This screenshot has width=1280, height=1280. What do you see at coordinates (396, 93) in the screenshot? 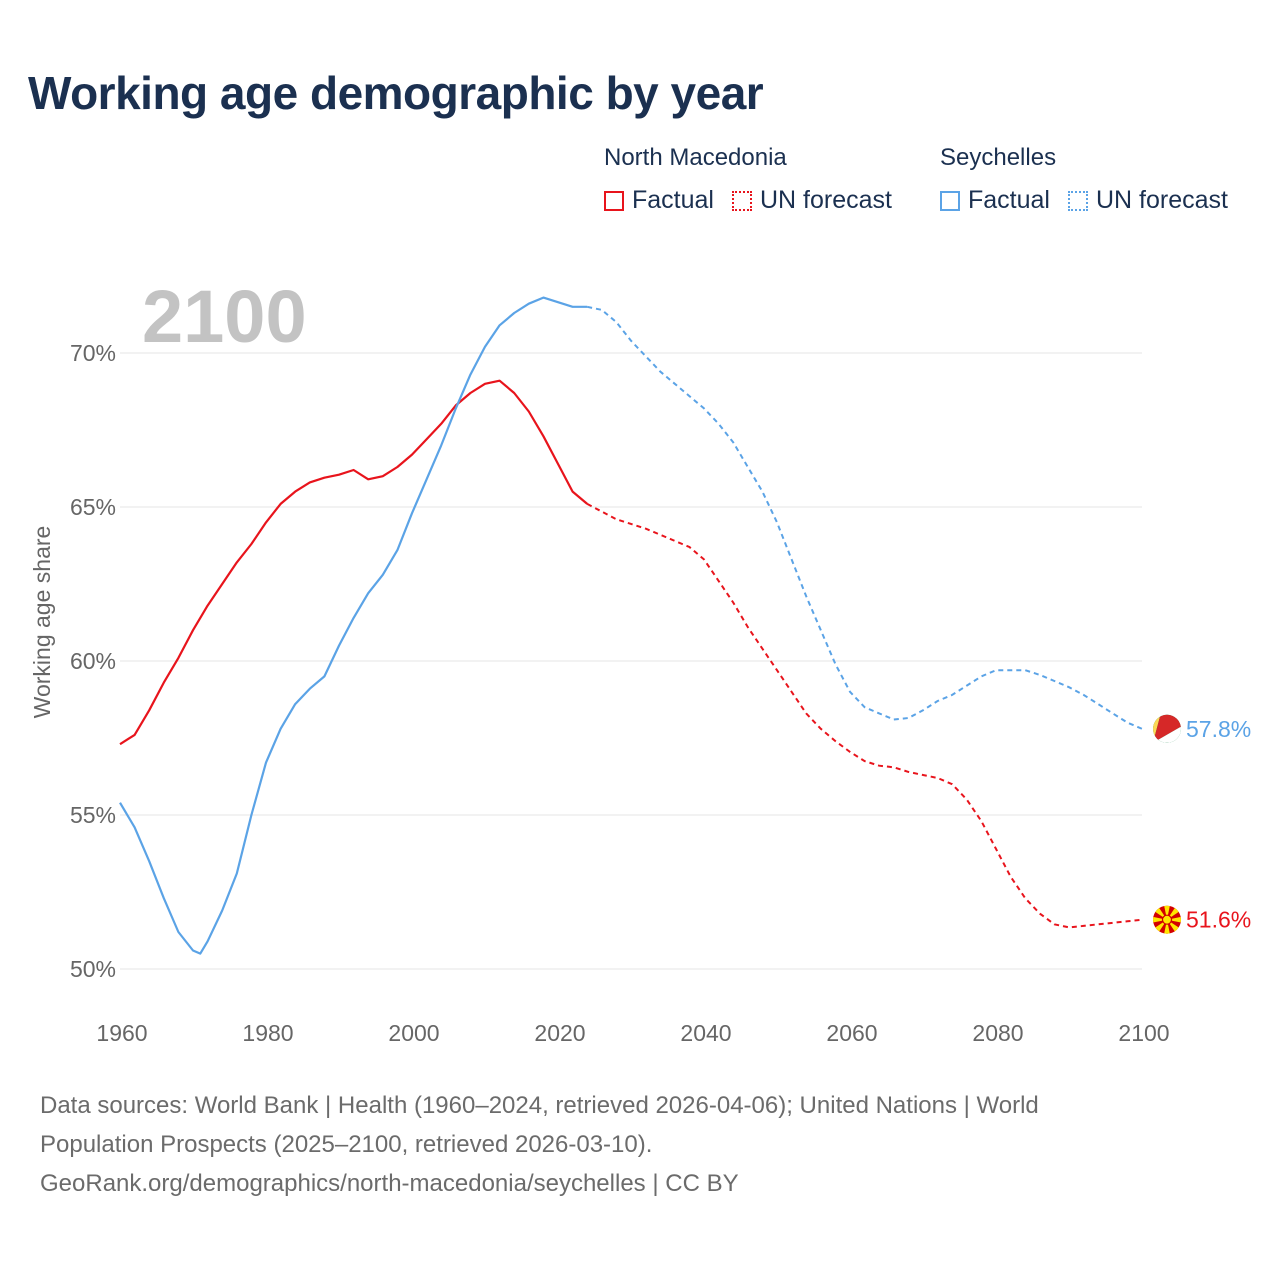
I see `chart-title: Working age demographic by year` at bounding box center [396, 93].